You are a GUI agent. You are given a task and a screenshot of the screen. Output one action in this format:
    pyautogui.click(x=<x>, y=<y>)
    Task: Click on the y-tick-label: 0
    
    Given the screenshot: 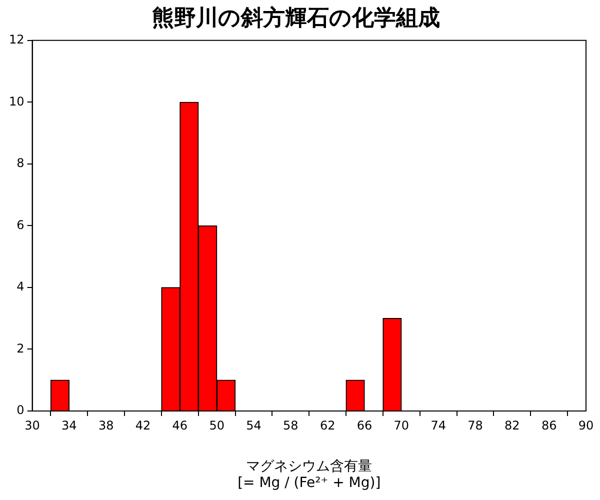 What is the action you would take?
    pyautogui.click(x=20, y=410)
    